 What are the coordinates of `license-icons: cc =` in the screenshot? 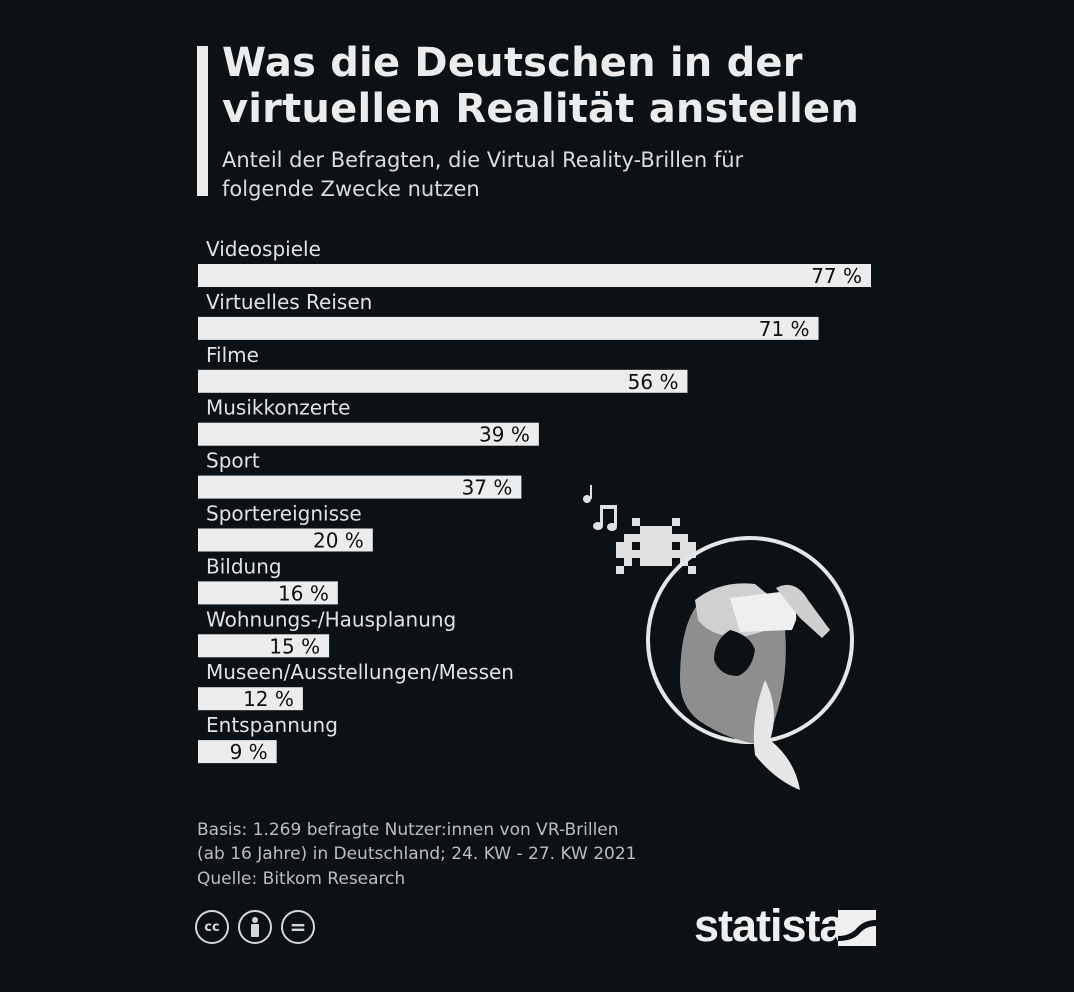 It's located at (255, 927).